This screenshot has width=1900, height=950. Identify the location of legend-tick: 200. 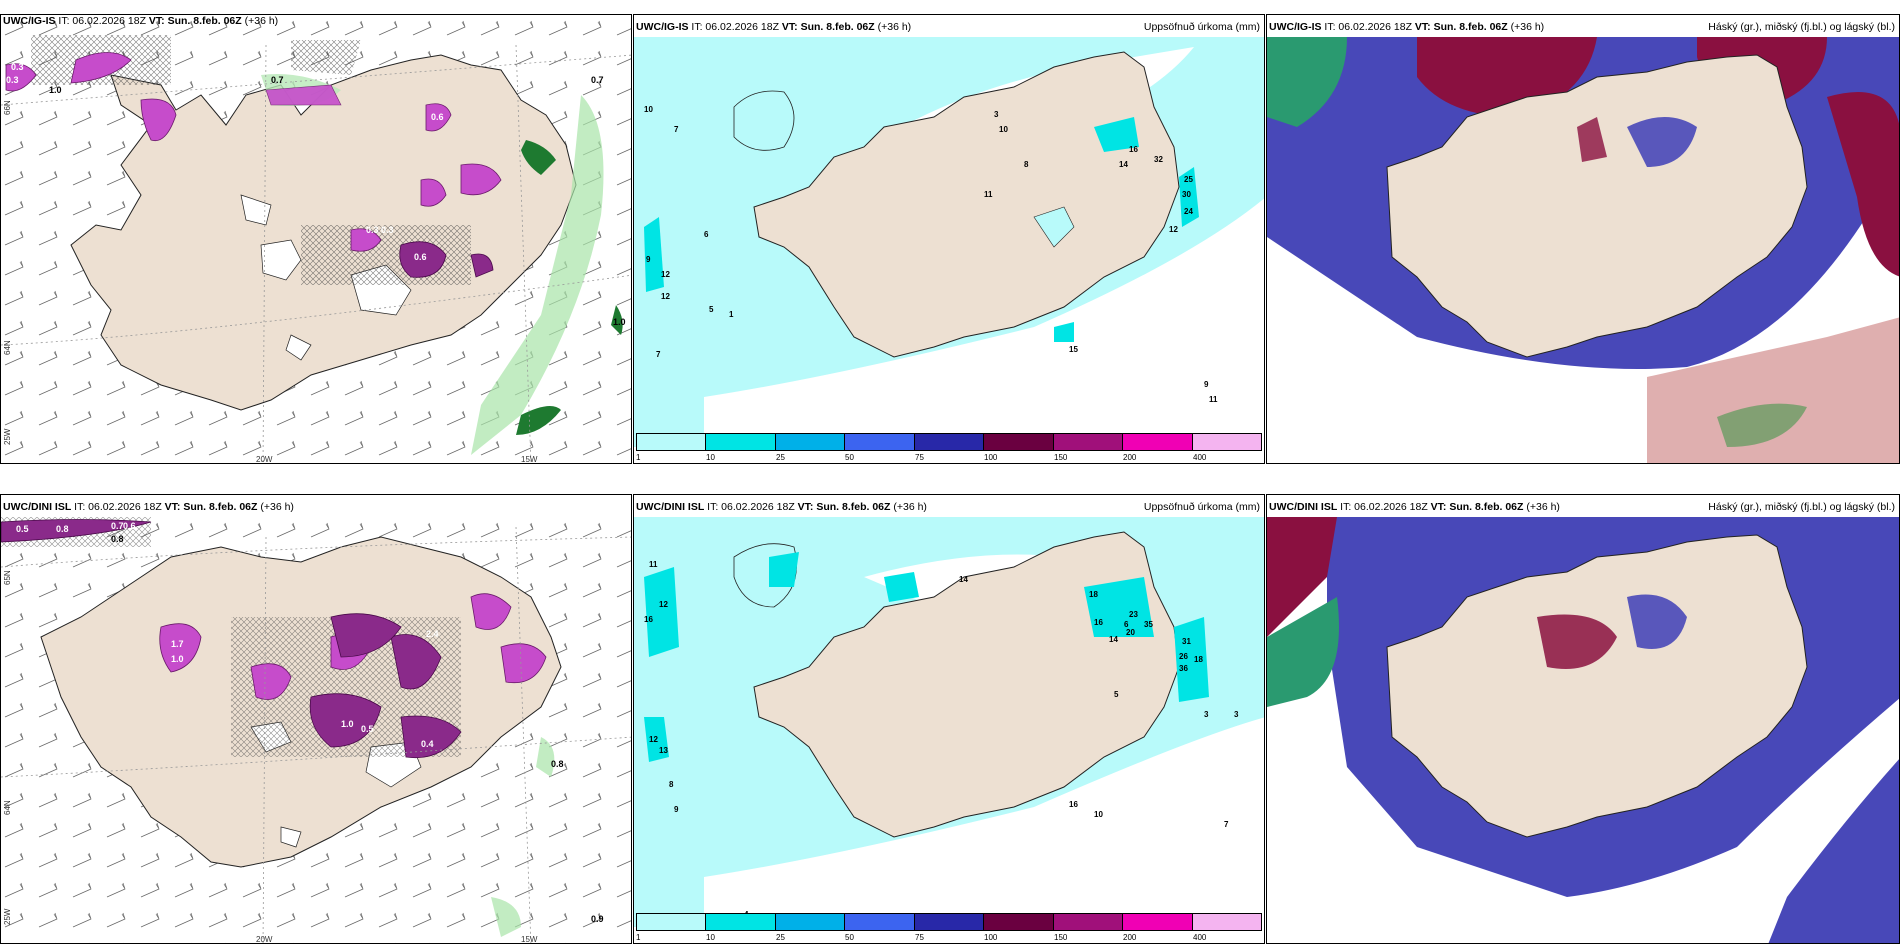
(1130, 937).